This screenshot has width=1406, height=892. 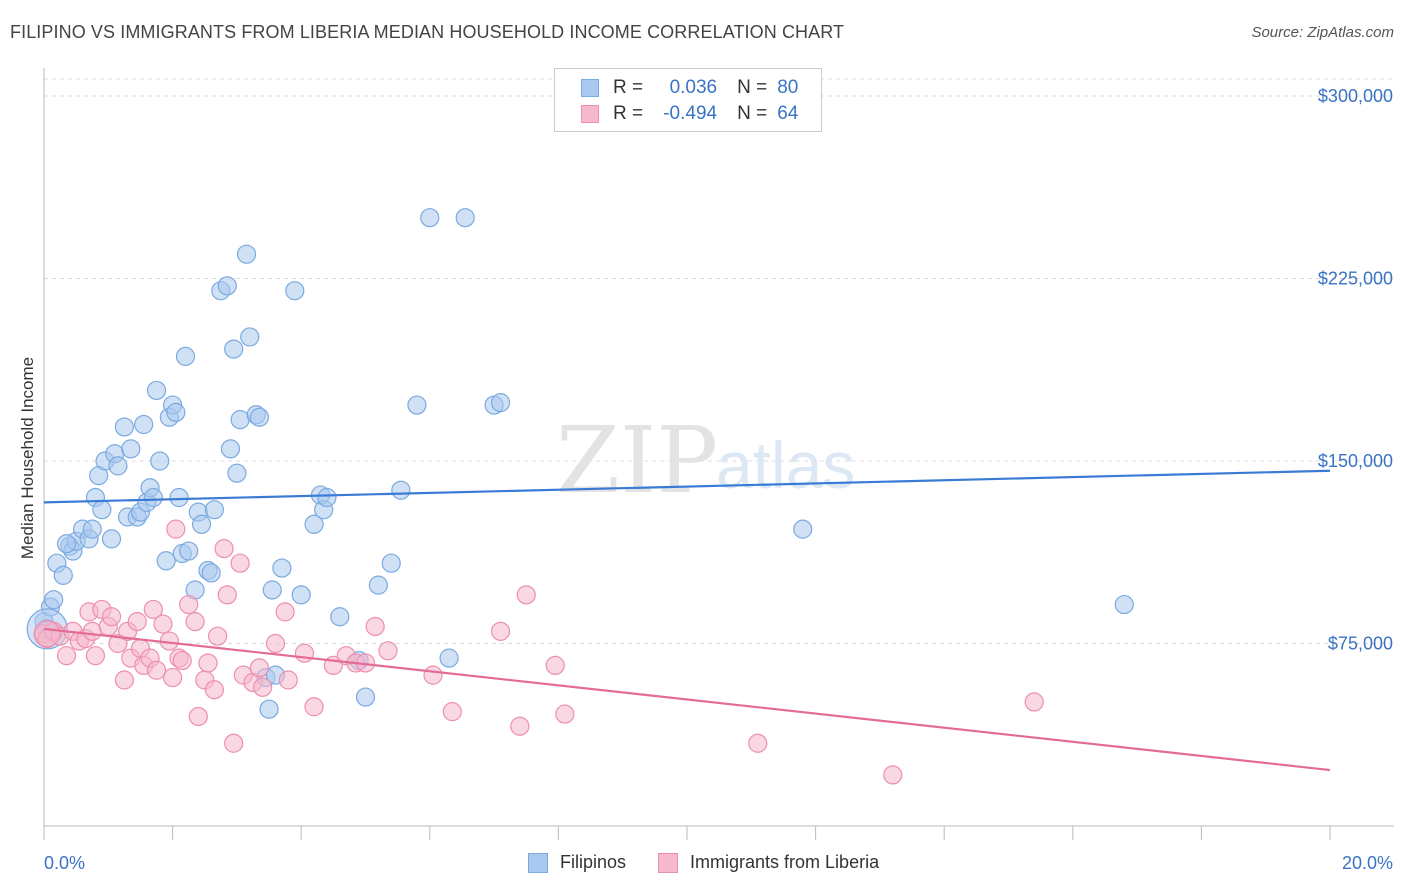 I want to click on y-tick-label: $300,000, so click(x=1355, y=96).